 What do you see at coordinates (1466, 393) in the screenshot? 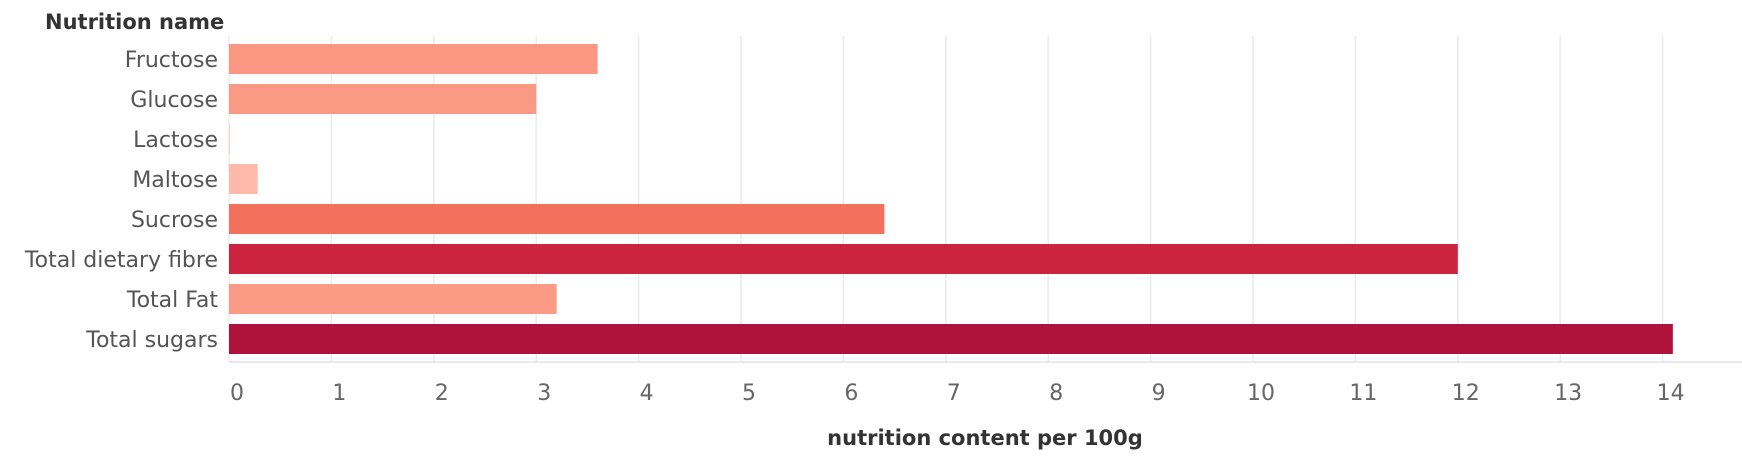
I see `x-tick-label: 12` at bounding box center [1466, 393].